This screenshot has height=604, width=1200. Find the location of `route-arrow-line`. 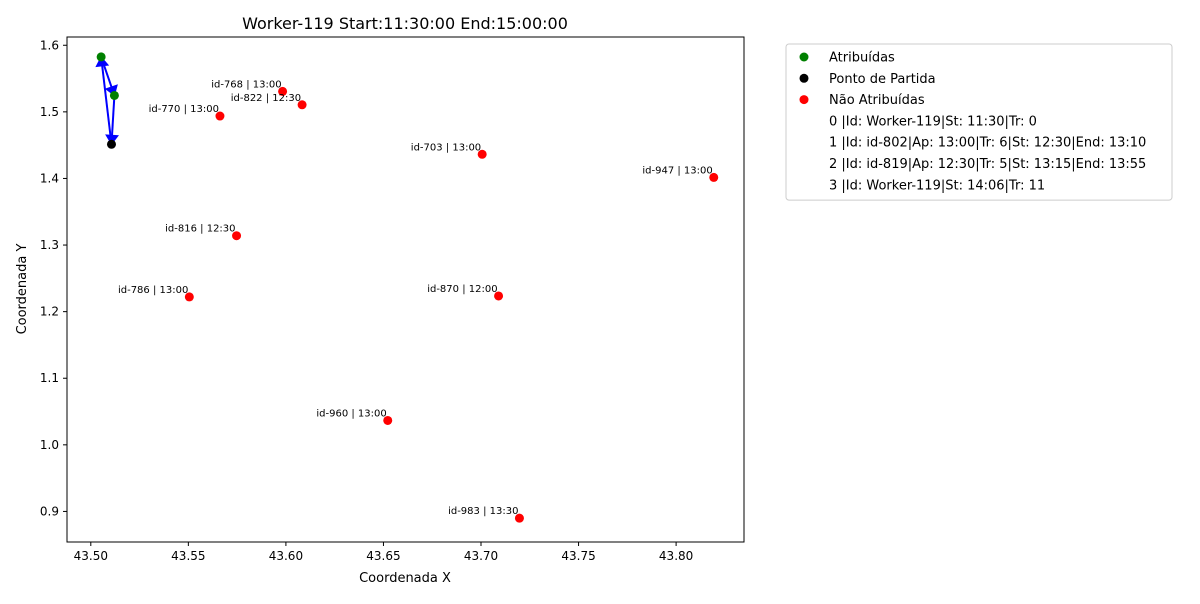

route-arrow-line is located at coordinates (106, 100).